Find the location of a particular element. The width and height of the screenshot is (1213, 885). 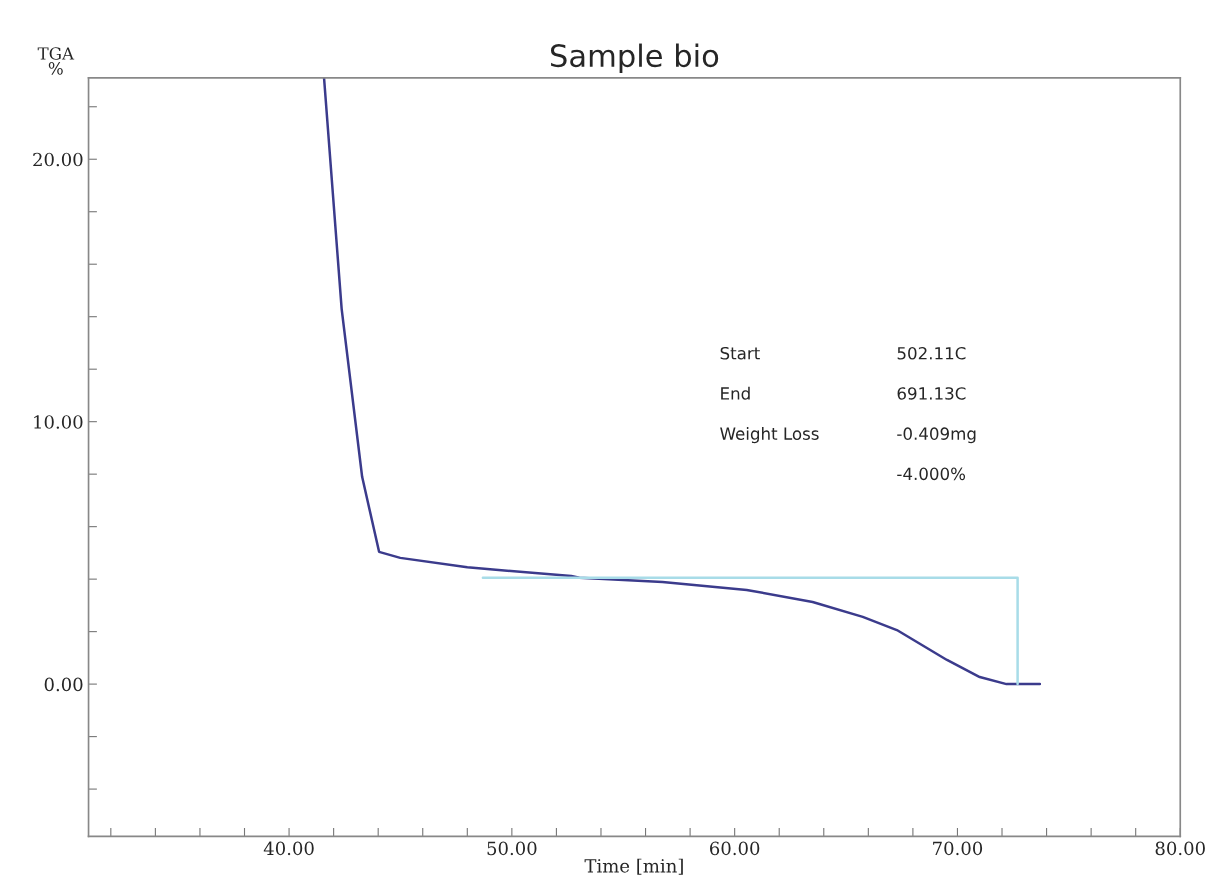

annotation: 502.11C is located at coordinates (931, 353).